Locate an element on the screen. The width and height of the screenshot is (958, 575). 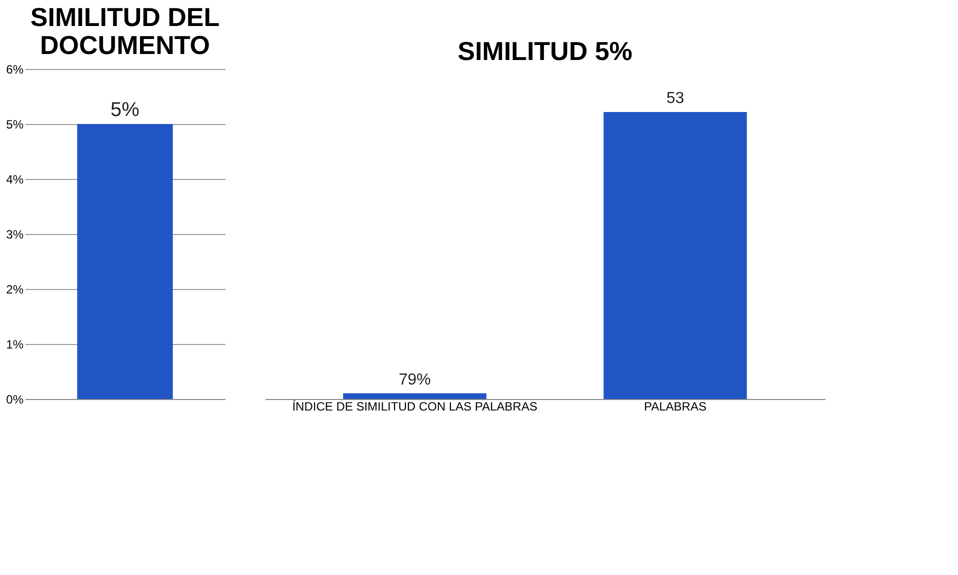
x-tick-label: ÍNDICE DE SIMILITUD CON LAS PALABRAS is located at coordinates (415, 407).